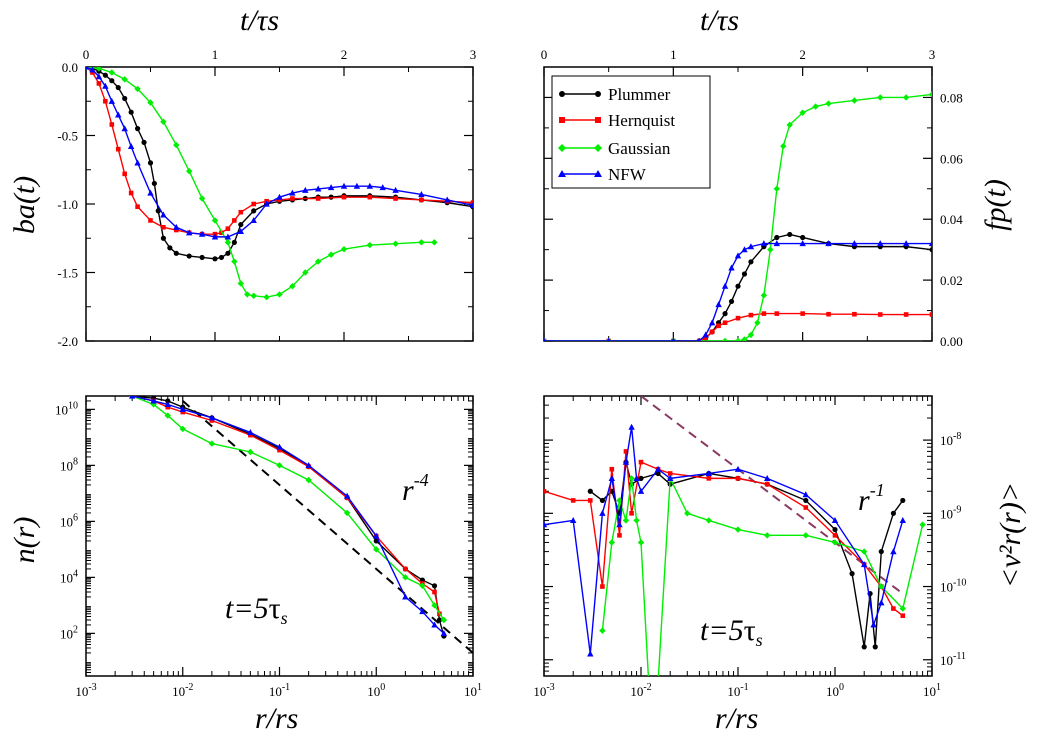  I want to click on legend-item-plummer: Plummer, so click(615, 94).